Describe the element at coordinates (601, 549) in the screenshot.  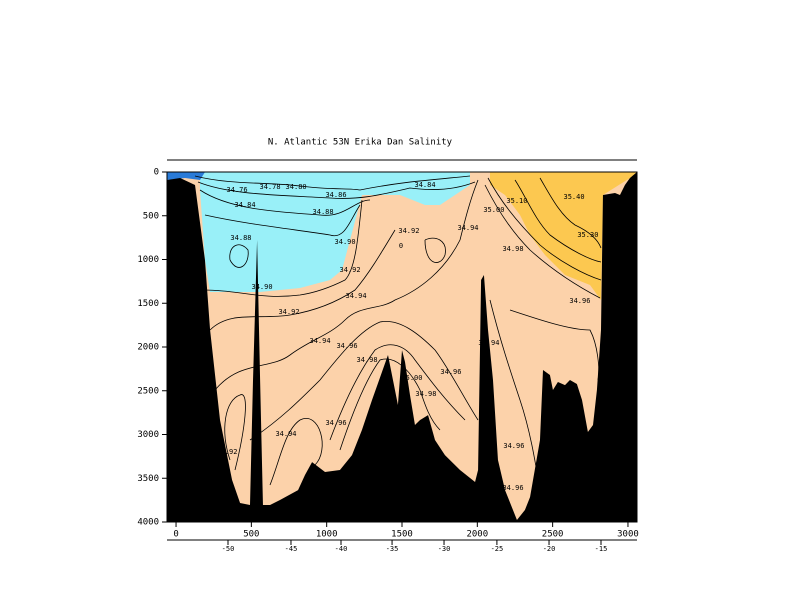
I see `lon-tick-label: -15` at that location.